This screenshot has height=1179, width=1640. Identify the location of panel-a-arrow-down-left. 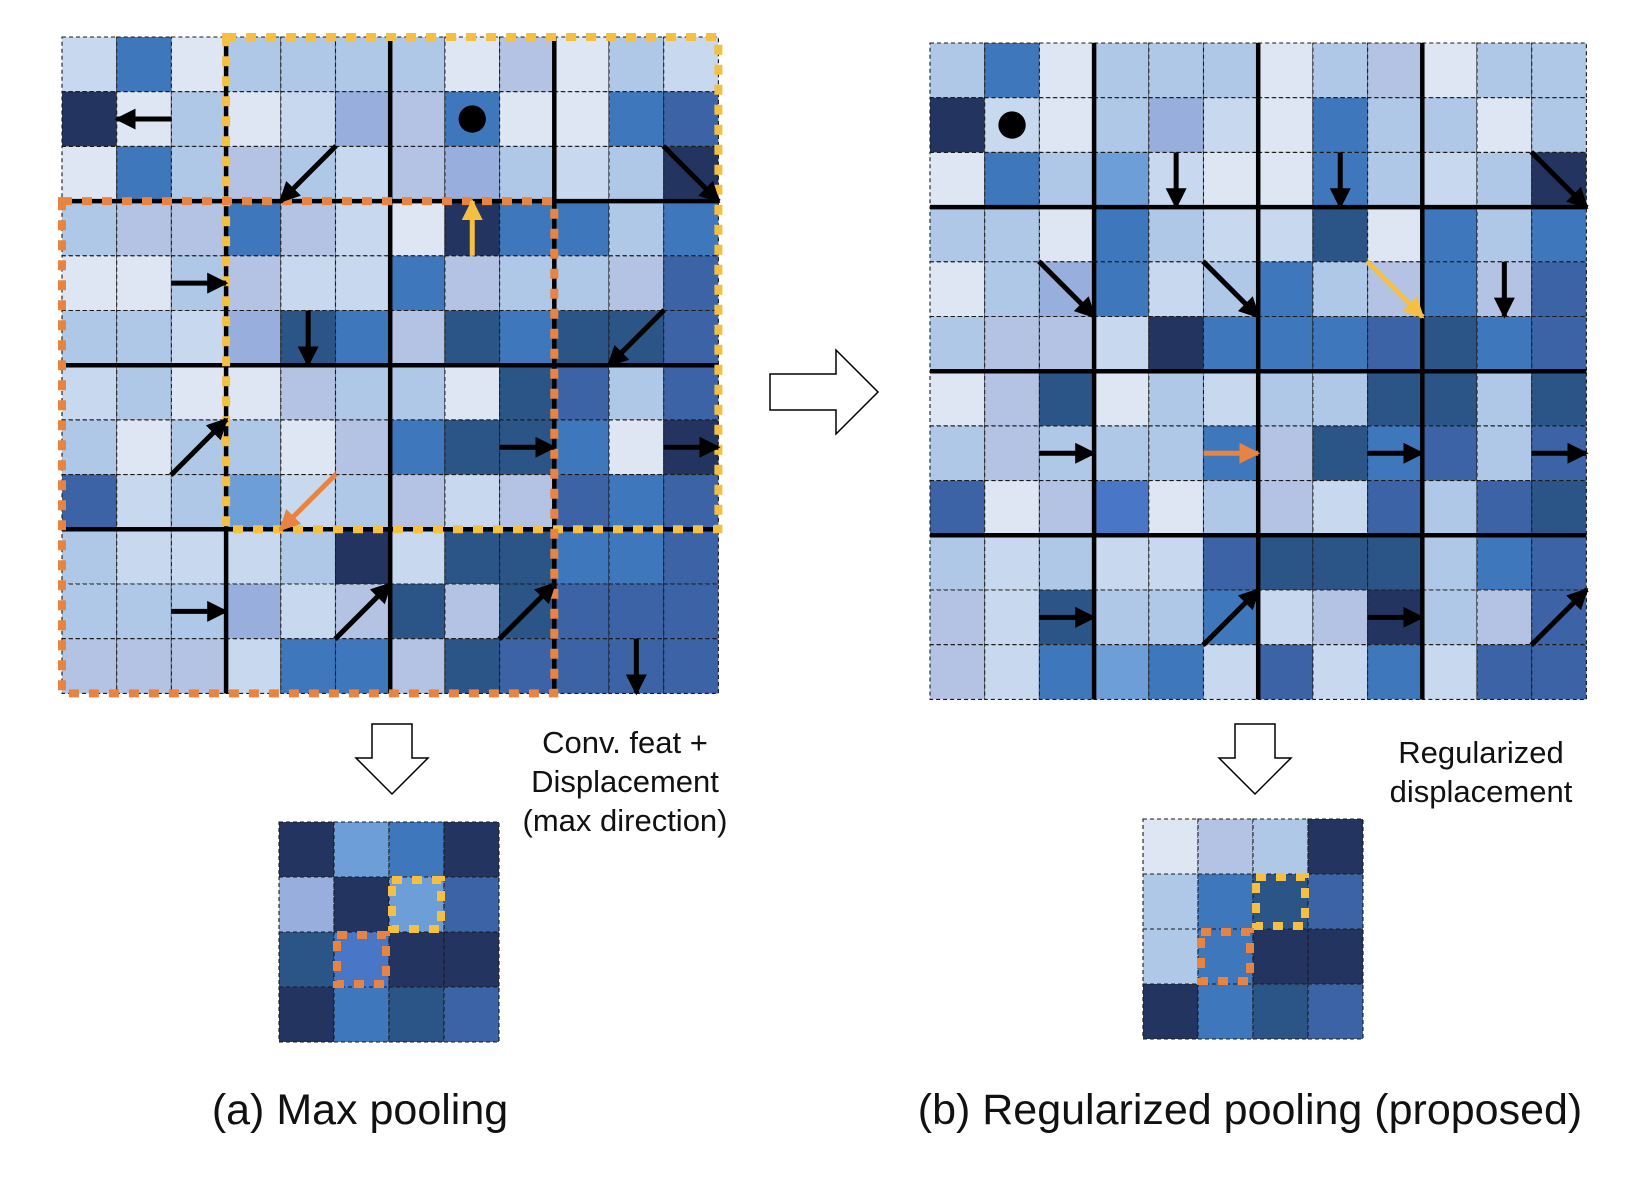
(636, 338).